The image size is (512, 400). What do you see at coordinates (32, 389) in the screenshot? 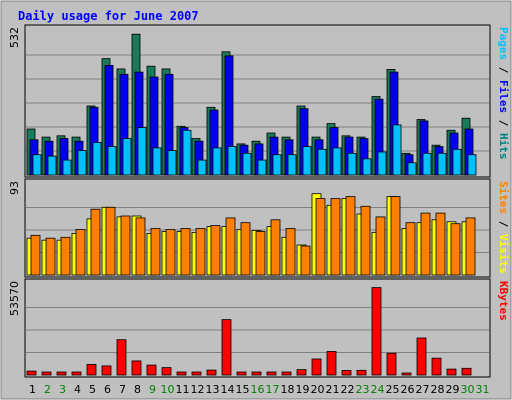
I see `x-tick-label: 1` at bounding box center [32, 389].